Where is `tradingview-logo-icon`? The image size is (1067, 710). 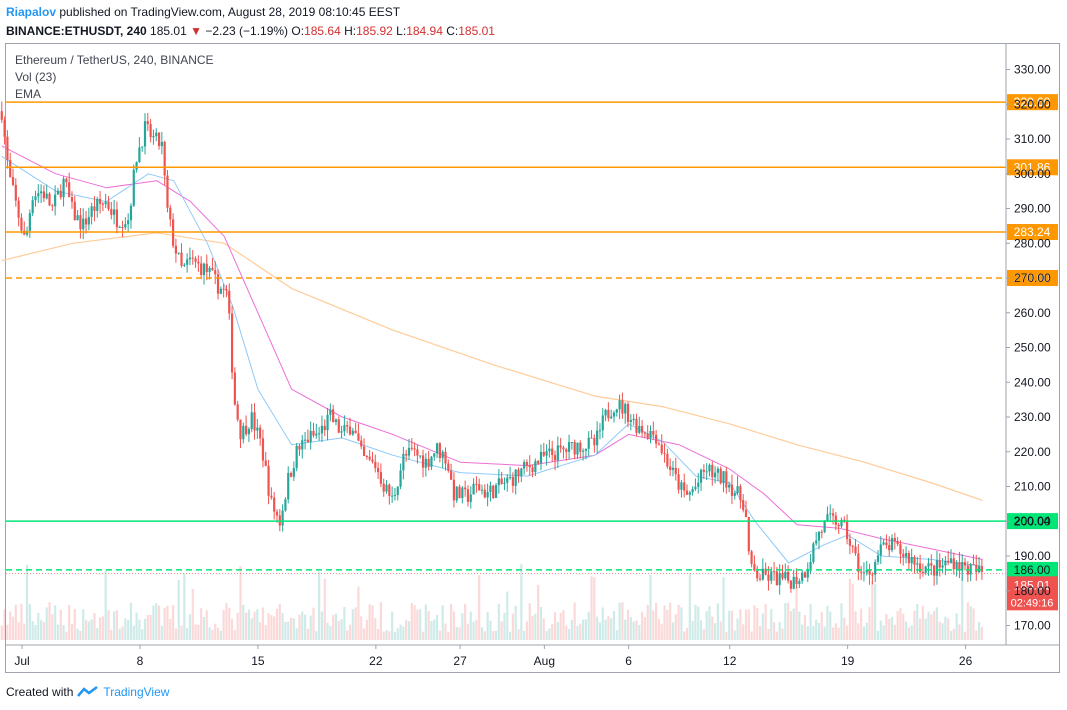
tradingview-logo-icon is located at coordinates (88, 691).